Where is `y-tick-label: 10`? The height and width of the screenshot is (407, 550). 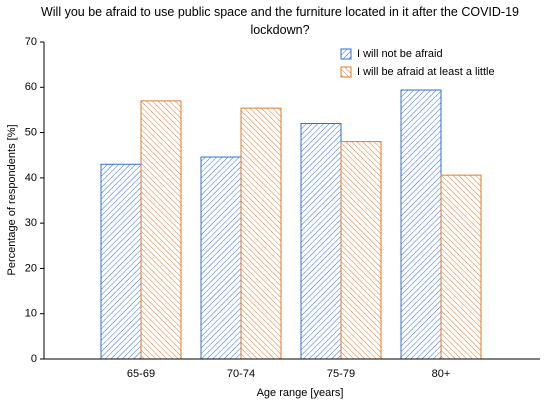 y-tick-label: 10 is located at coordinates (31, 314).